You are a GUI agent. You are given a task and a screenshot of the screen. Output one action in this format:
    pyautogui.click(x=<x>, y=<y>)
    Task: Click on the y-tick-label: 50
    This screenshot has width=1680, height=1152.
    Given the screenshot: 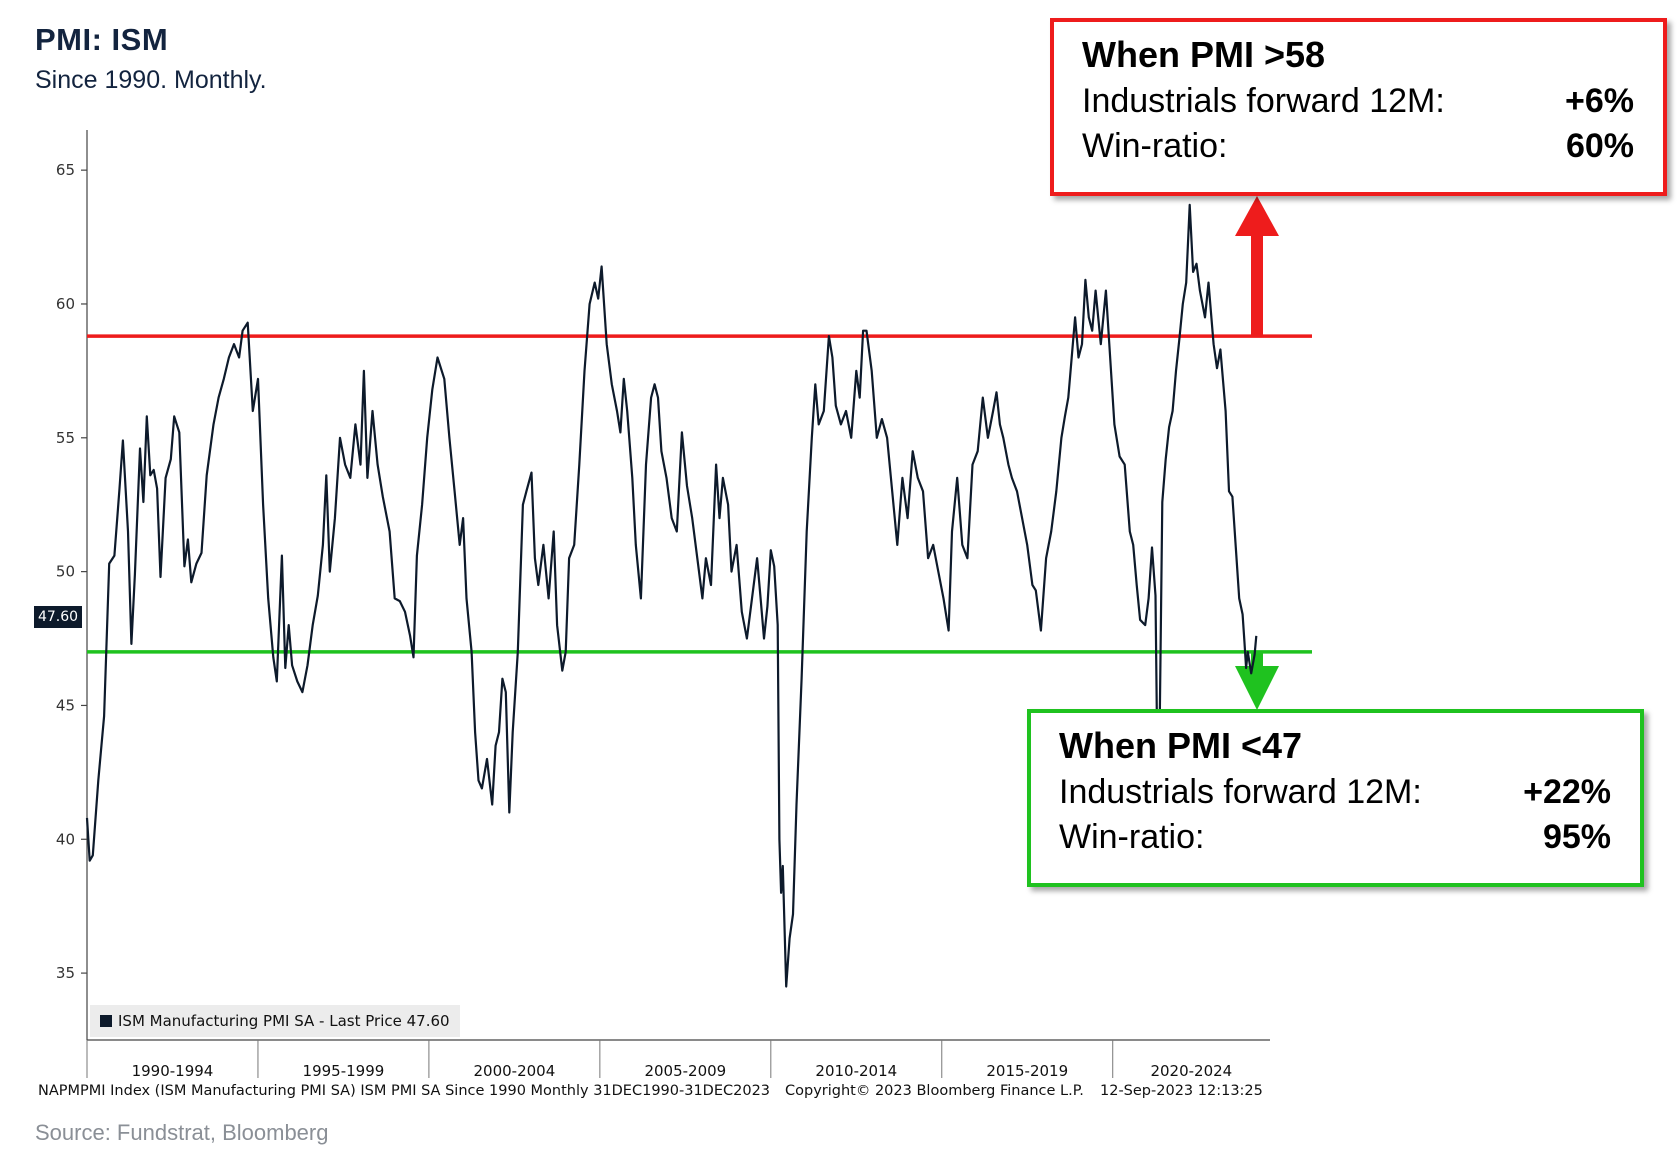 What is the action you would take?
    pyautogui.click(x=65, y=572)
    